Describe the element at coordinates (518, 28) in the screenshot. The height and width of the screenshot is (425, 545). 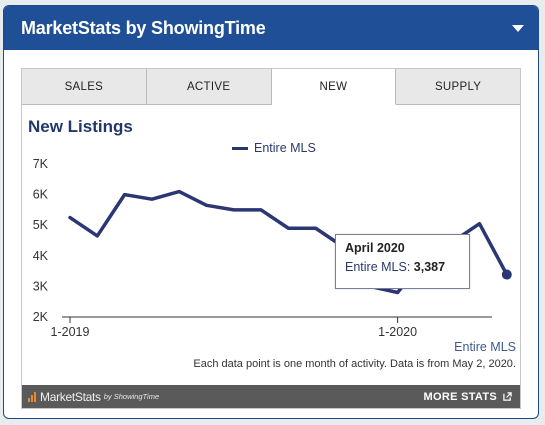
I see `collapse-caret-icon` at that location.